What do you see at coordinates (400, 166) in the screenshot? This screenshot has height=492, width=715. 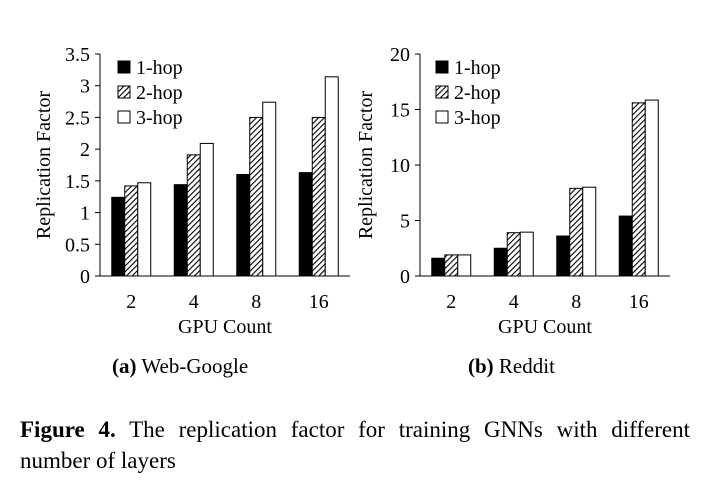 I see `y-tick-label: 10` at bounding box center [400, 166].